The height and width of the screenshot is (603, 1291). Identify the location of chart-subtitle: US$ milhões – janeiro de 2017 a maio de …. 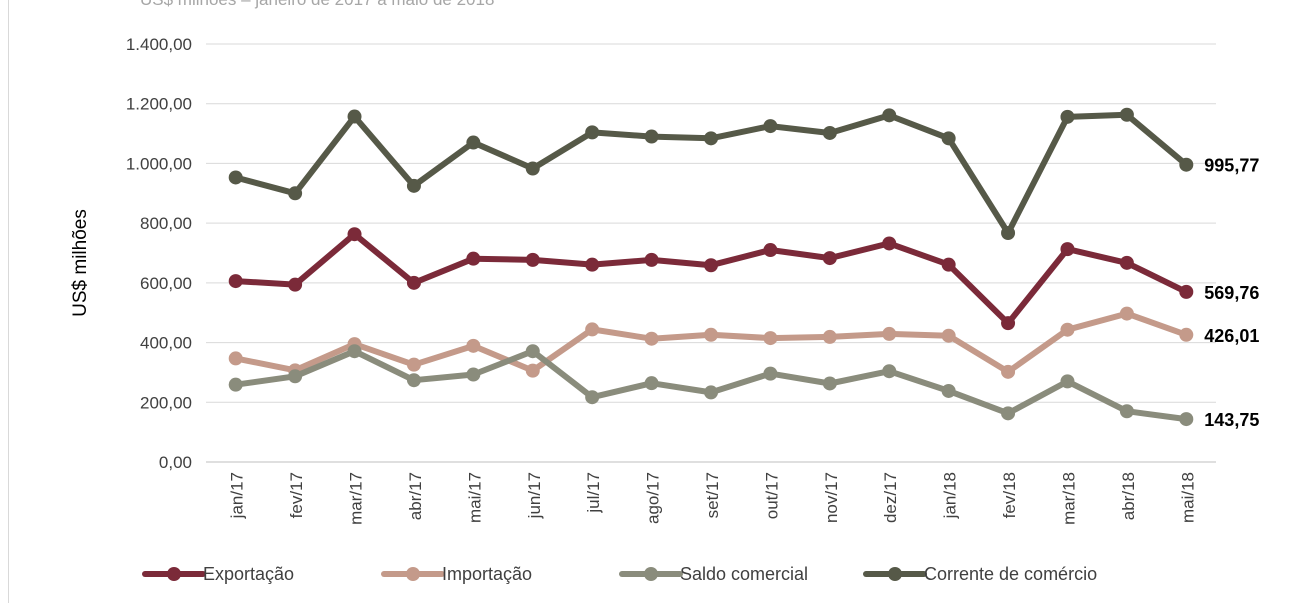
(317, 5).